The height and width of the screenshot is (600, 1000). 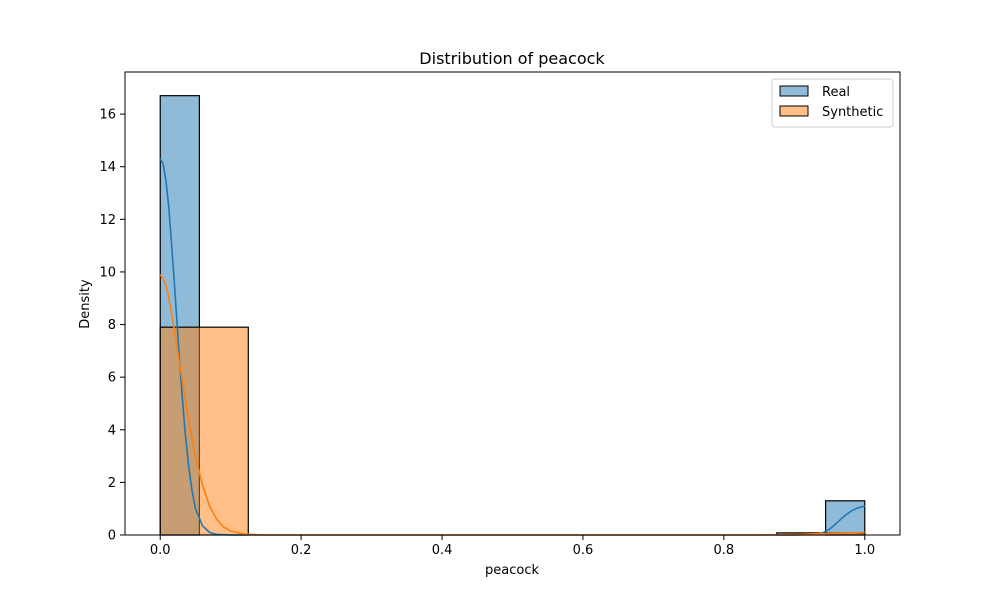 I want to click on y-tick-label: 14, so click(x=107, y=167).